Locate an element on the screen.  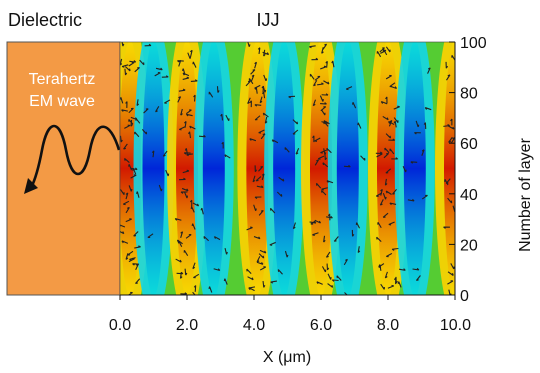
x-tick-label: 6.0 is located at coordinates (321, 325).